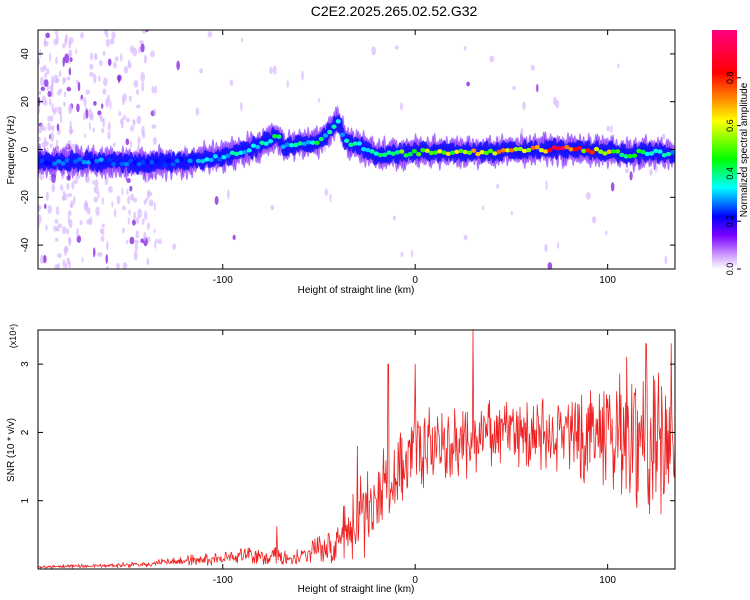 Image resolution: width=750 pixels, height=600 pixels. What do you see at coordinates (11, 450) in the screenshot?
I see `snr-y-label: SNR (10 * v/v)` at bounding box center [11, 450].